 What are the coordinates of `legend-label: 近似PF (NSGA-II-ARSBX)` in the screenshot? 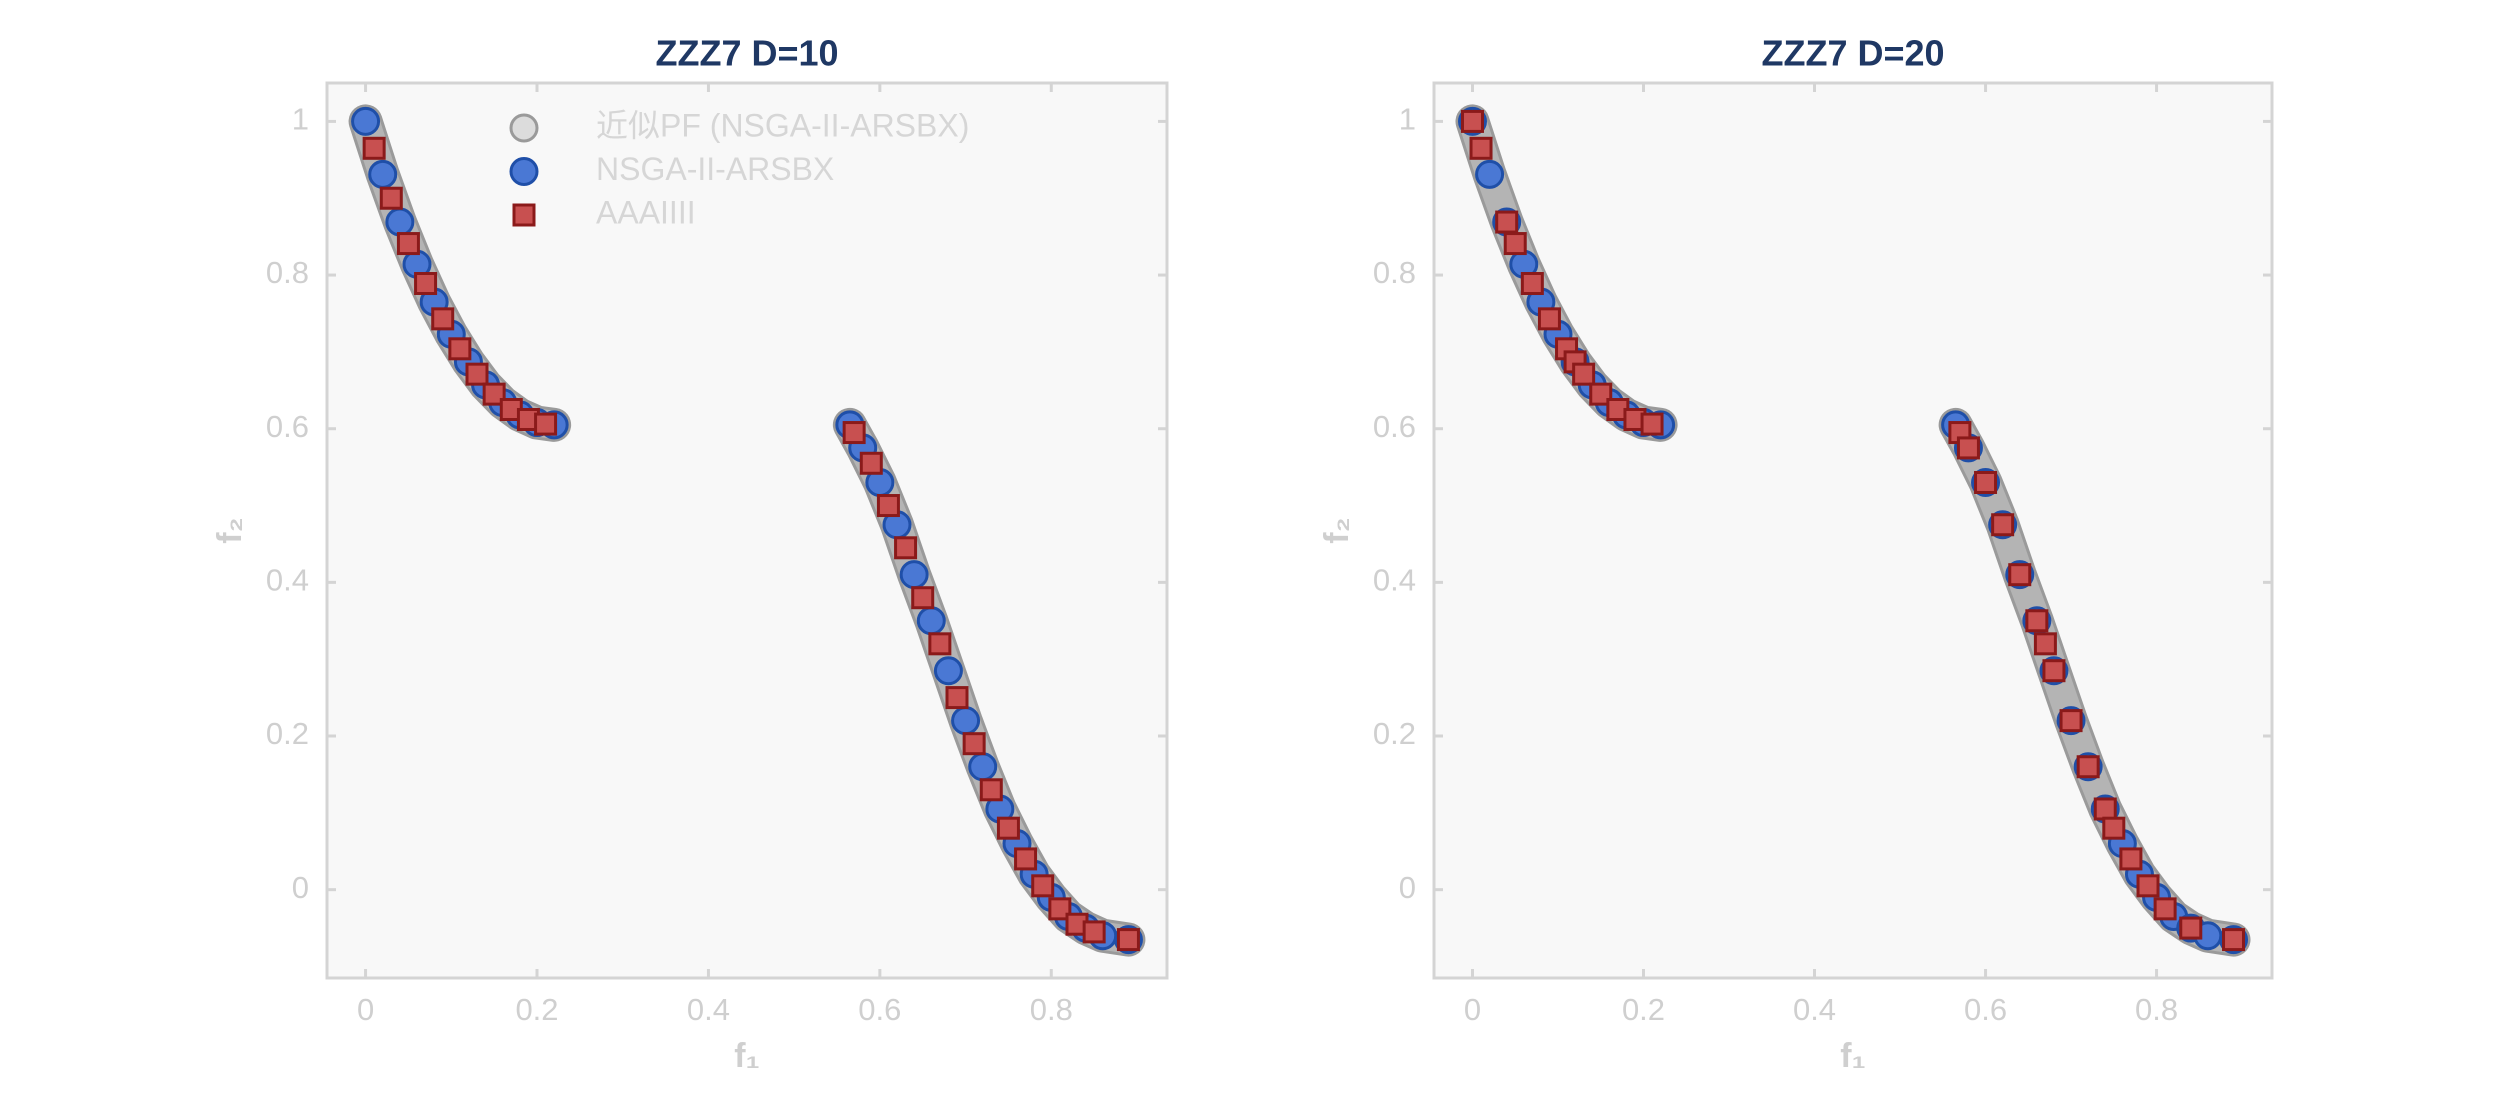 It's located at (782, 125).